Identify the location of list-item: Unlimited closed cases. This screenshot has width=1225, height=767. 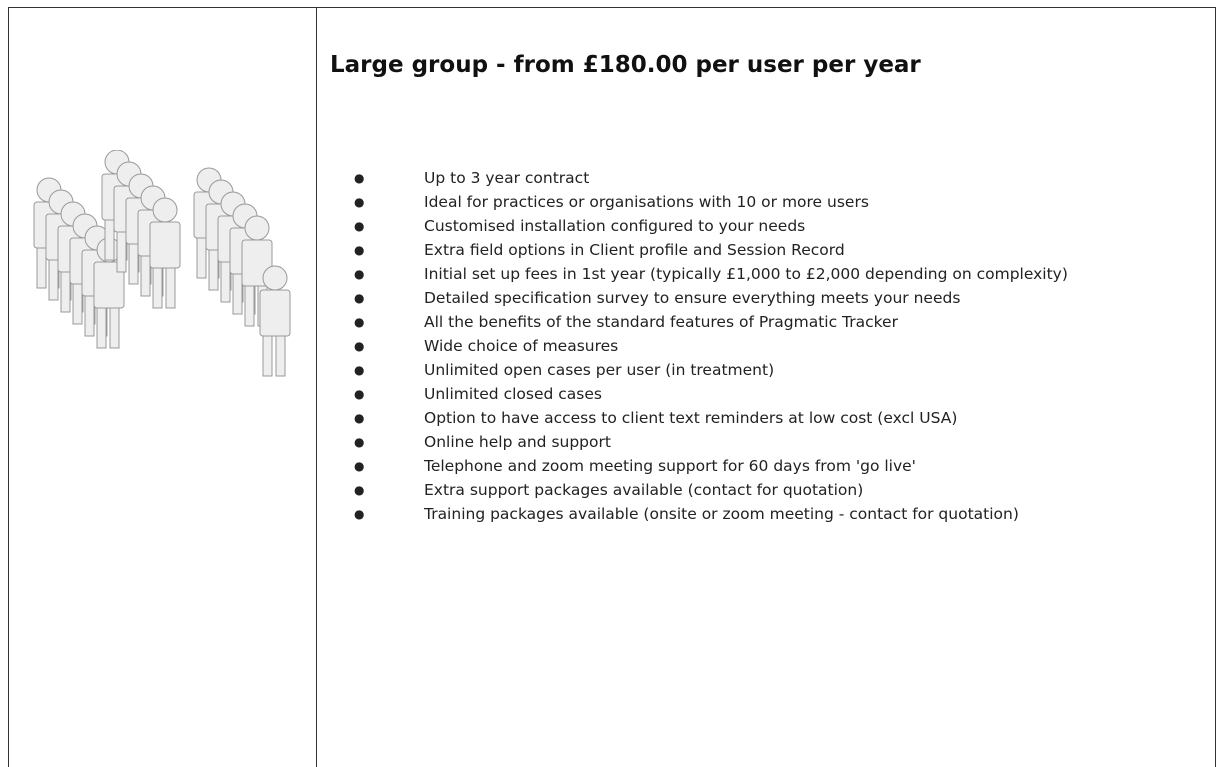
(789, 394).